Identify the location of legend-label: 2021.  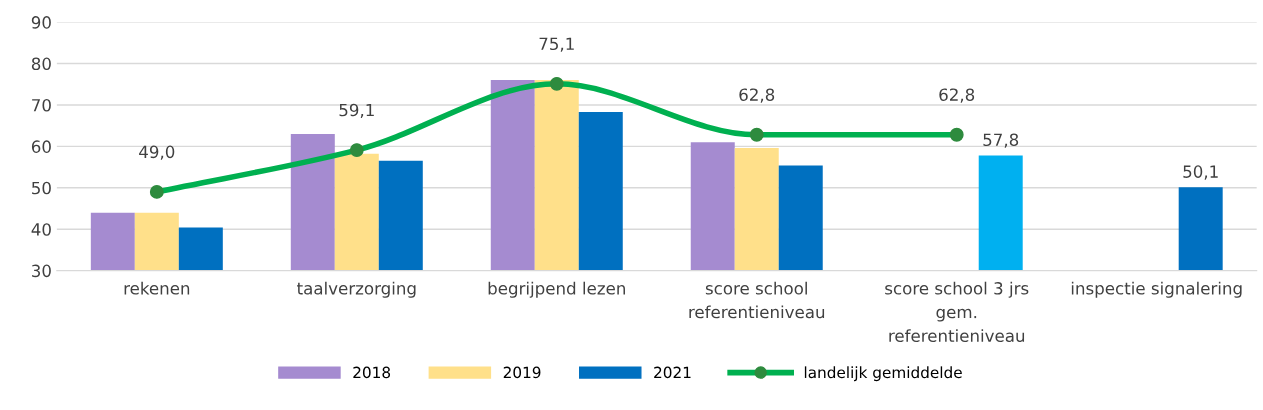
(672, 372).